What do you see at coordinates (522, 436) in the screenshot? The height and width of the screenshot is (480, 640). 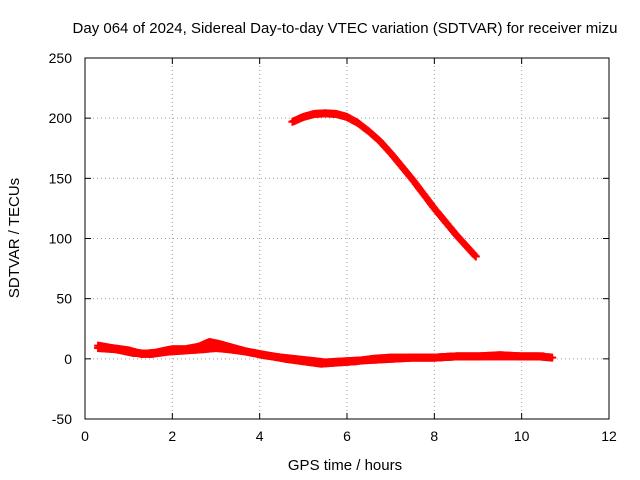 I see `x-tick-label: 10` at bounding box center [522, 436].